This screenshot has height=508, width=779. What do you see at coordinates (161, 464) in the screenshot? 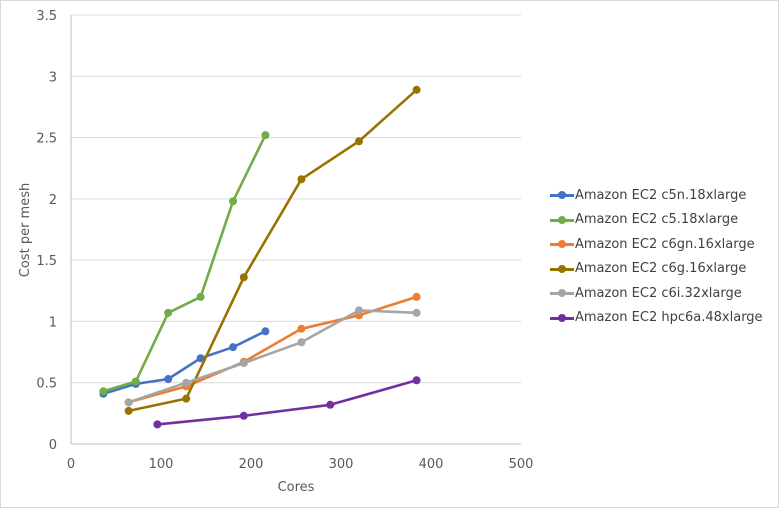
I see `x-tick-label: 100` at bounding box center [161, 464].